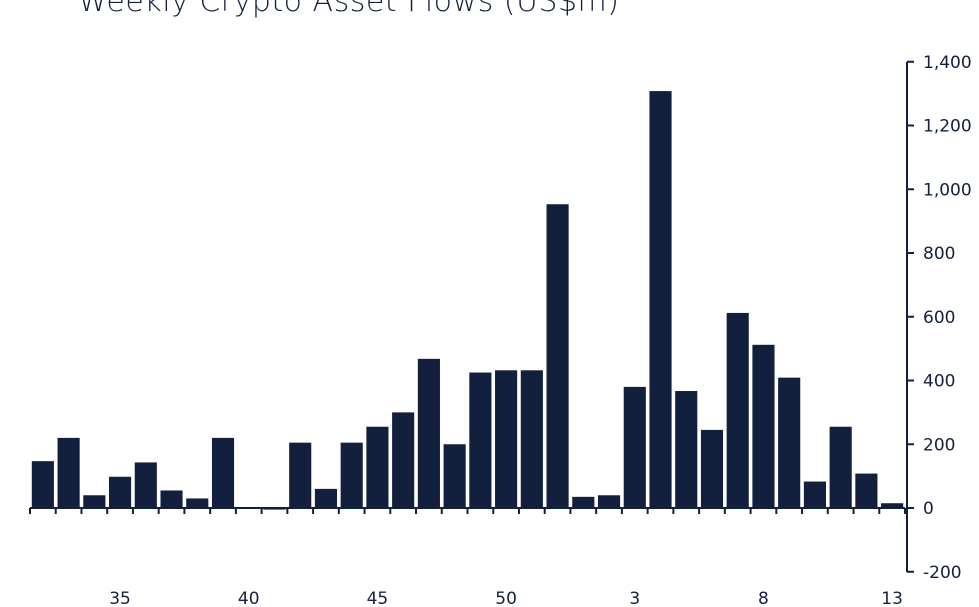 The image size is (979, 607). I want to click on x-tick-label: 8, so click(763, 598).